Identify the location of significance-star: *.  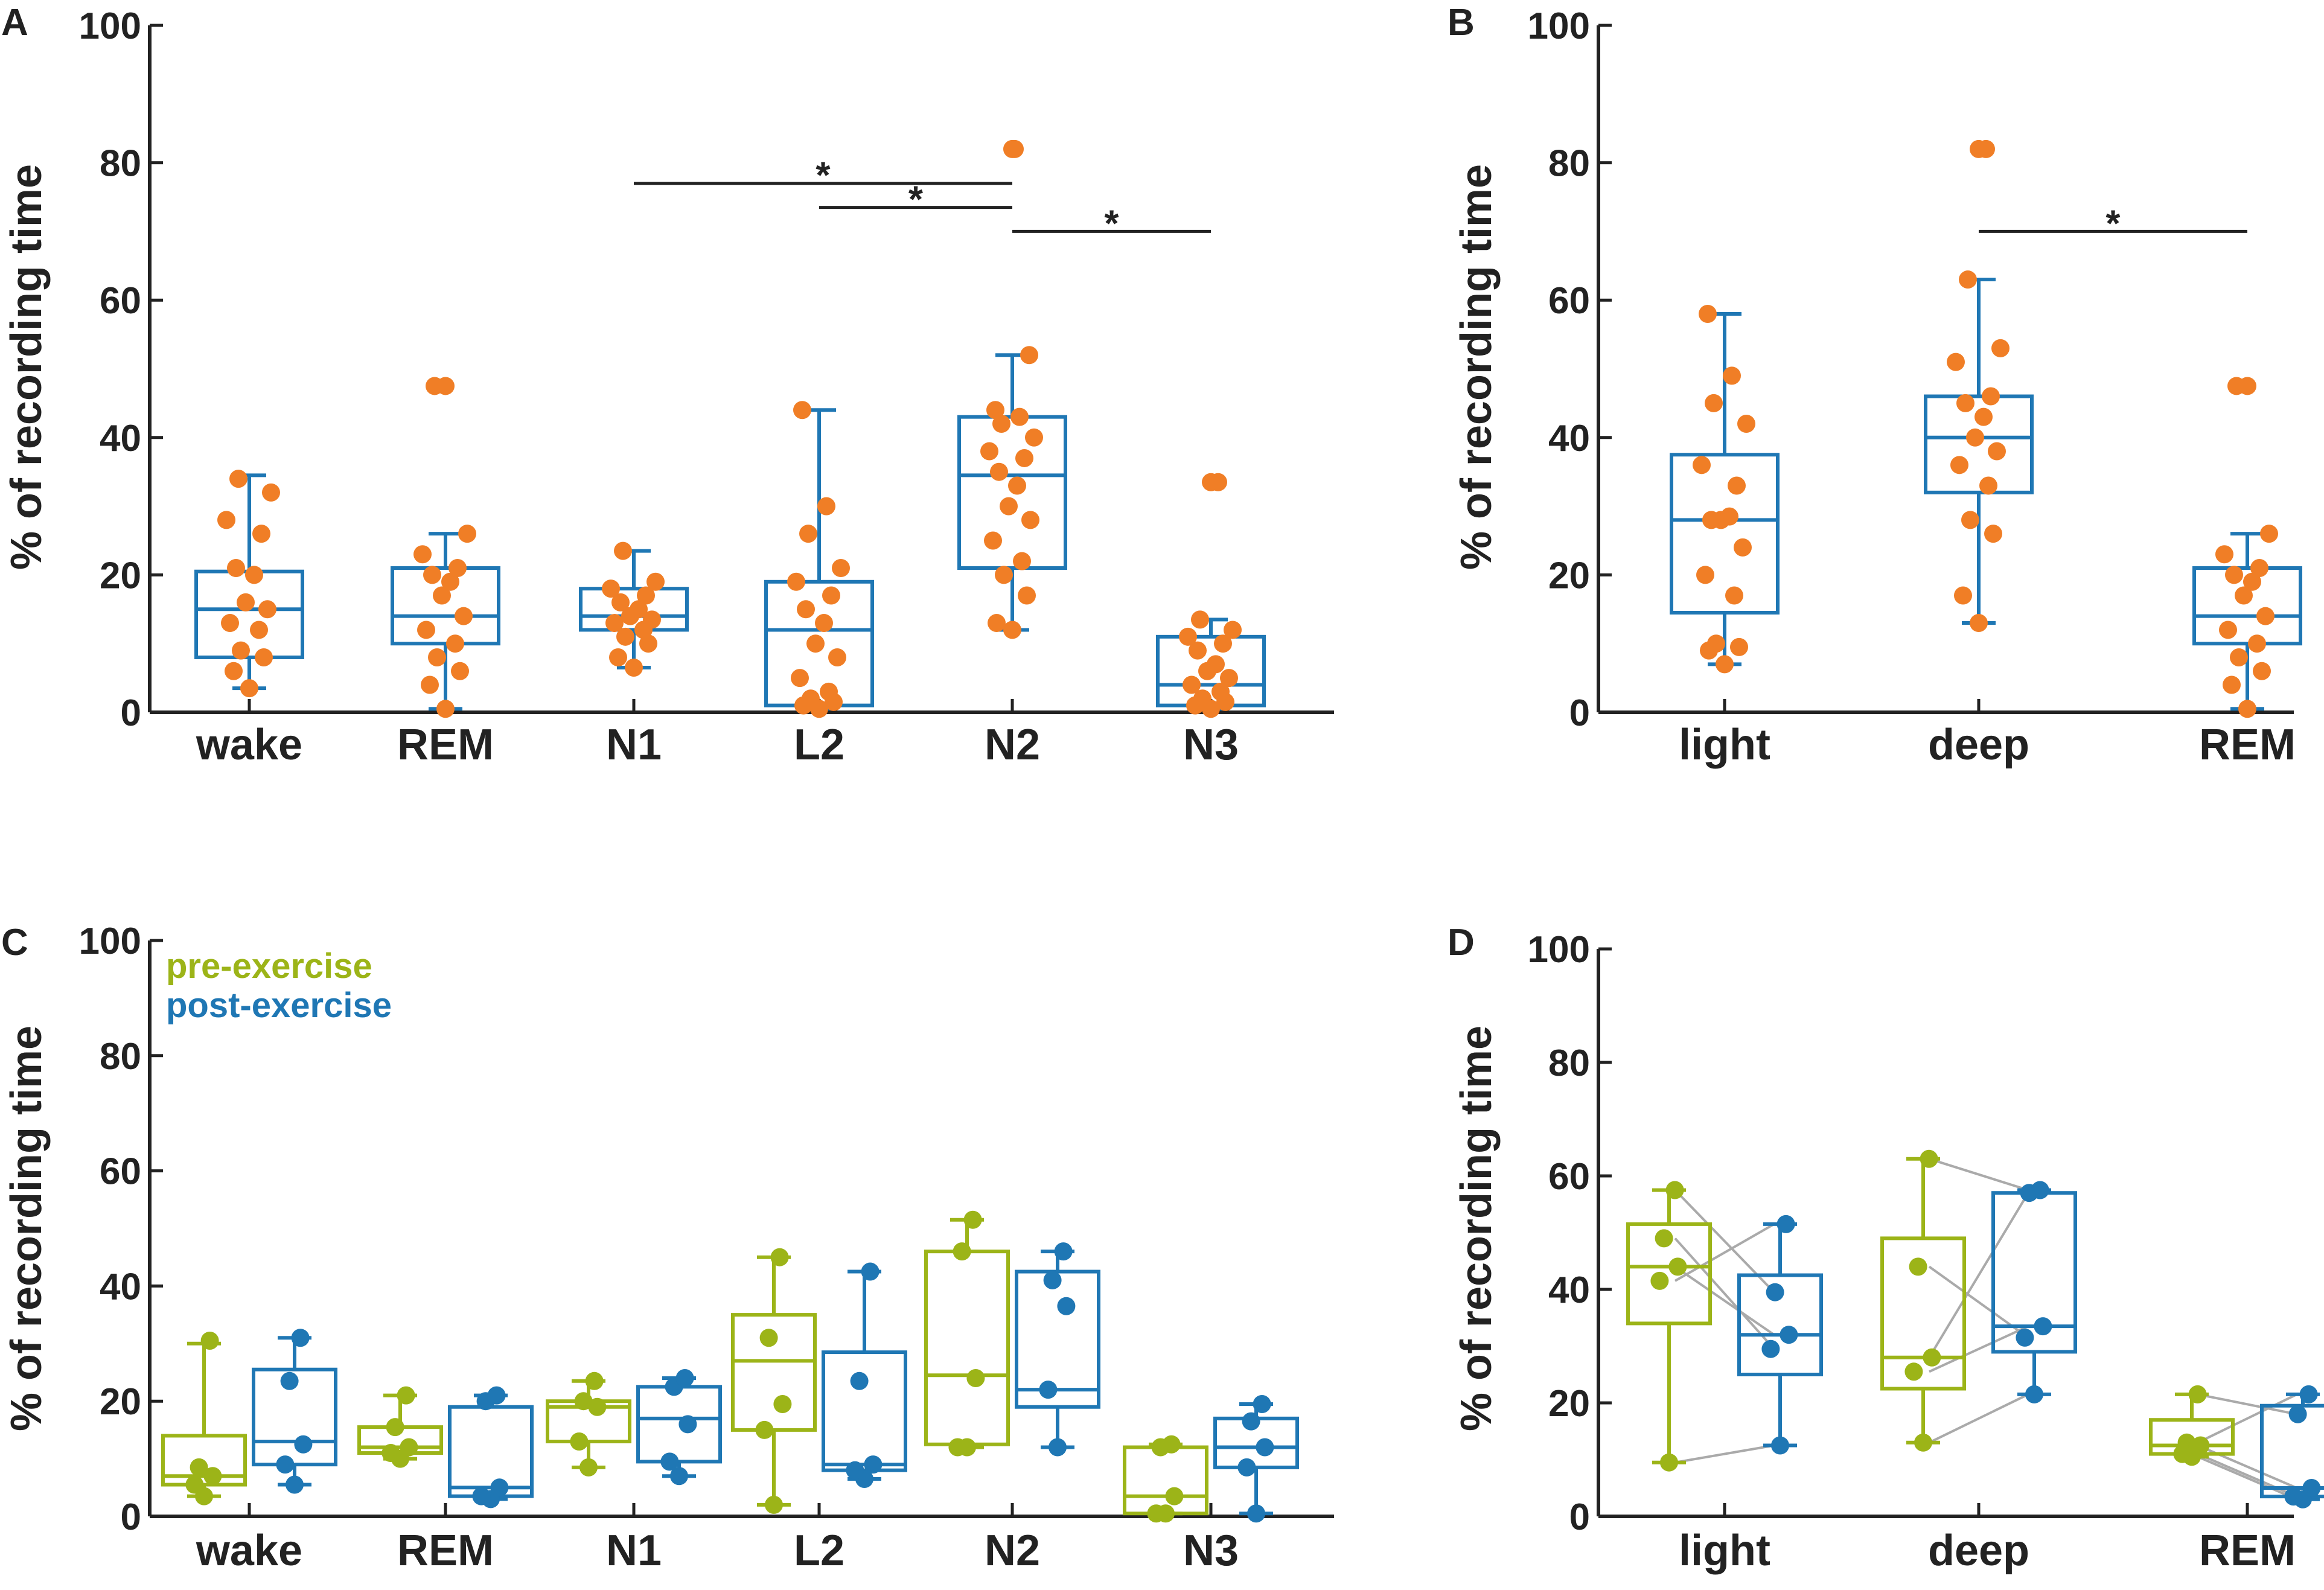
(2113, 223).